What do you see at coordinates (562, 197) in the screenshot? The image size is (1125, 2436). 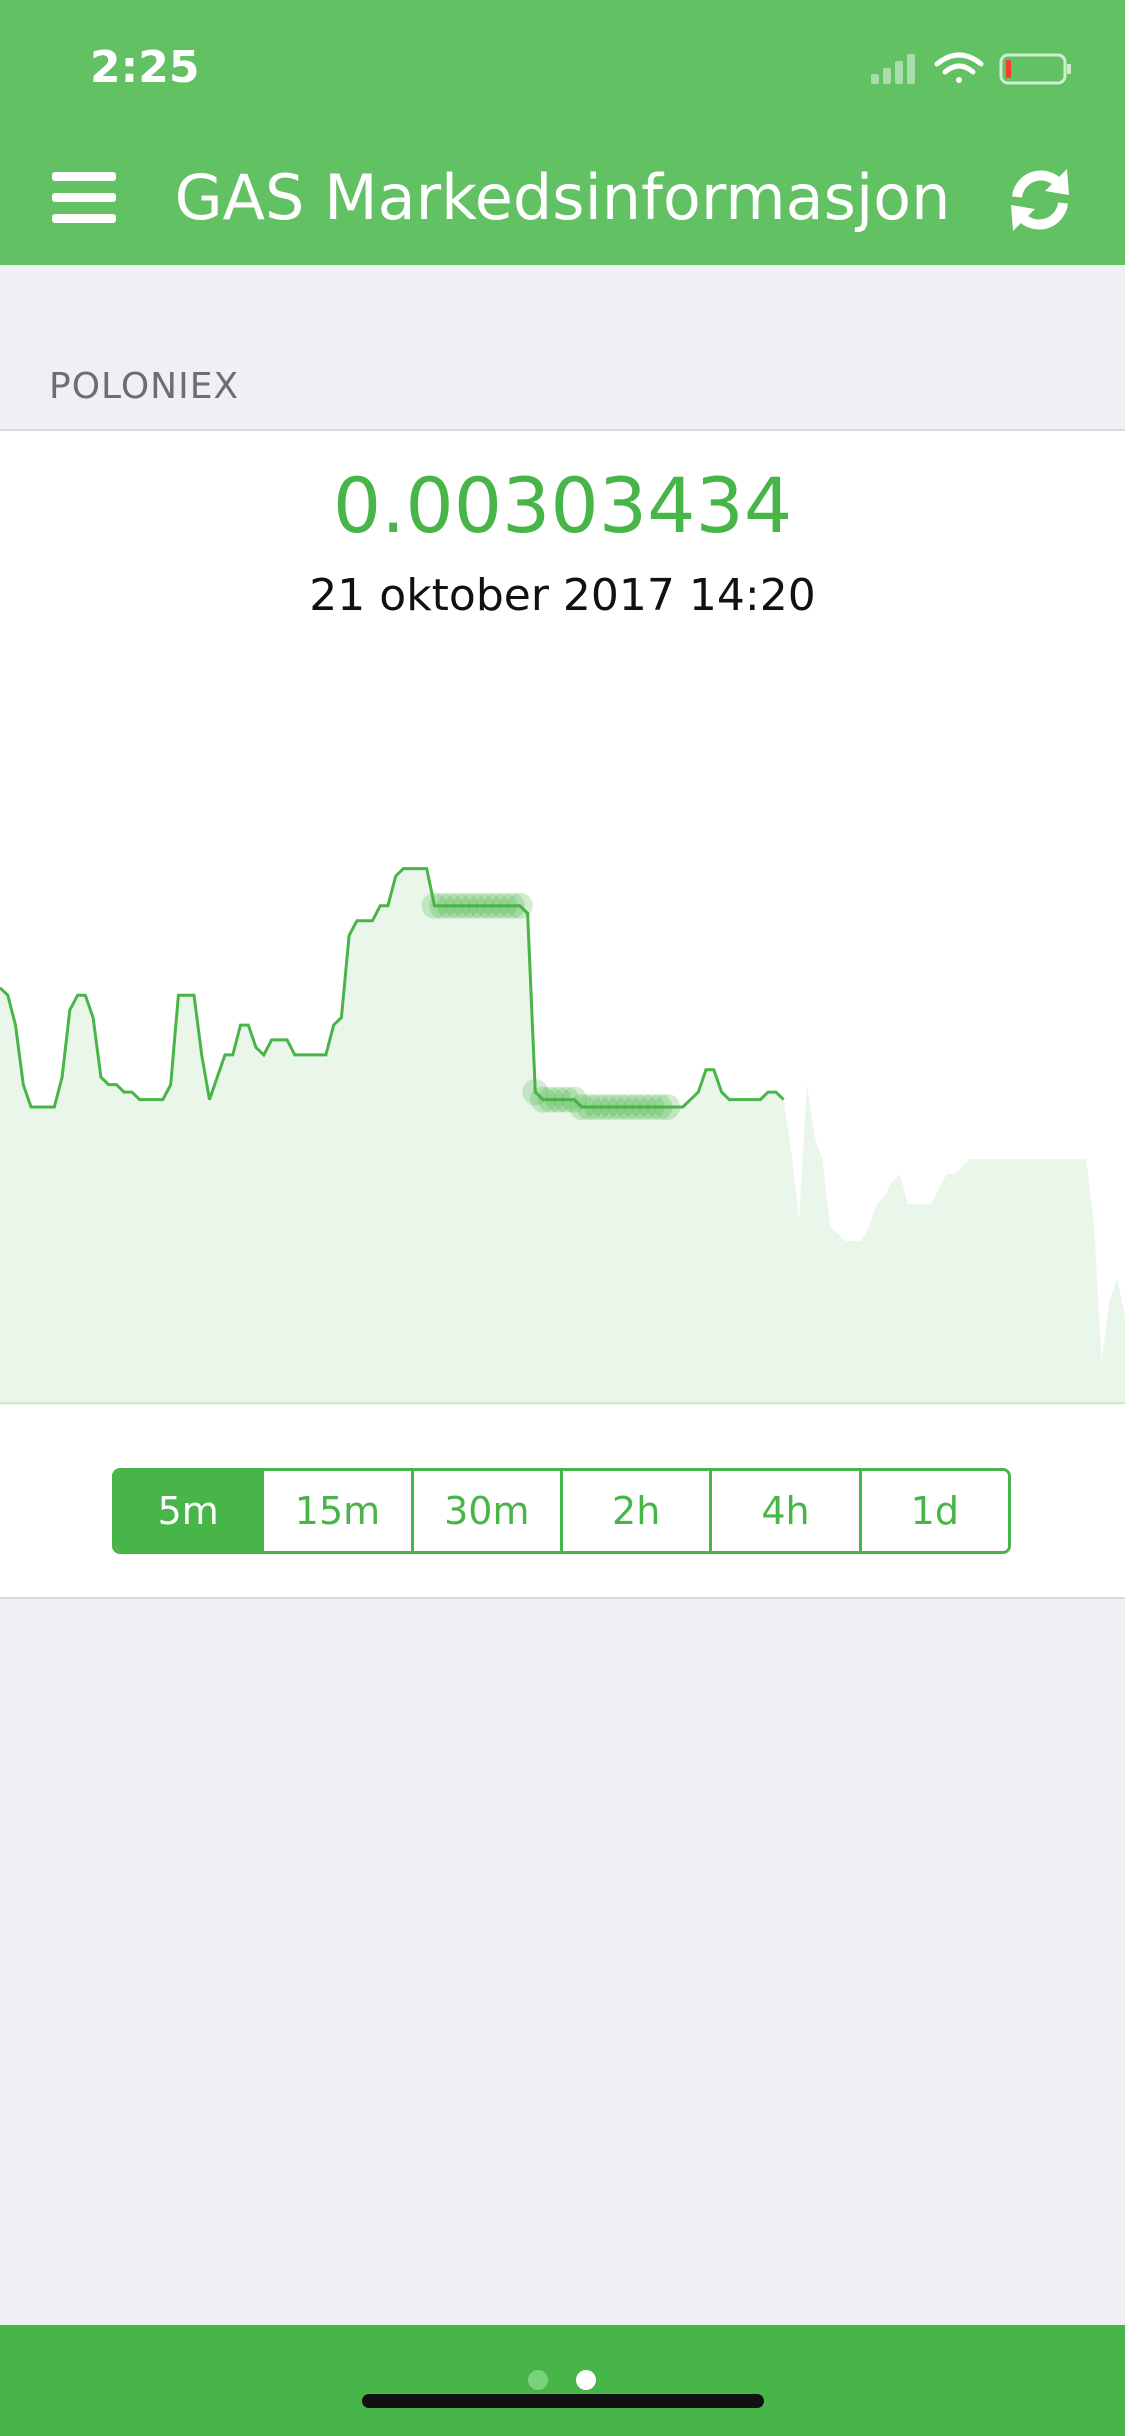 I see `app-title: GAS Markedsinformasjon` at bounding box center [562, 197].